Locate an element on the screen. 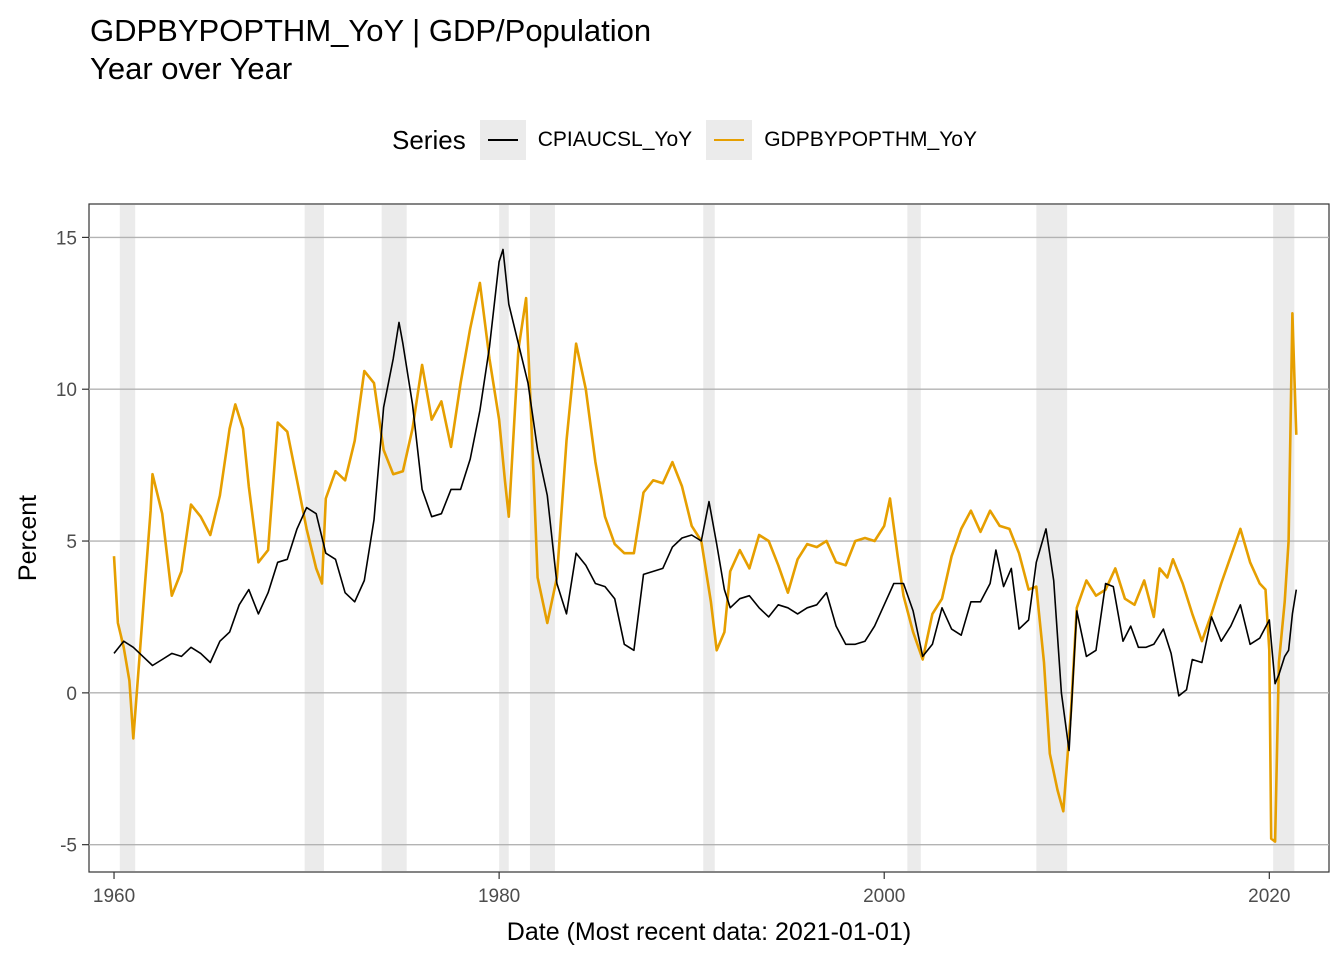 This screenshot has width=1344, height=960. y-tick-label--5: -5 is located at coordinates (68, 846).